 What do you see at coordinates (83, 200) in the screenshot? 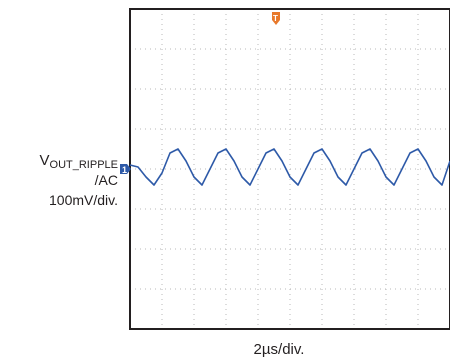
I see `vertical-scale-label: 100mV/div.` at bounding box center [83, 200].